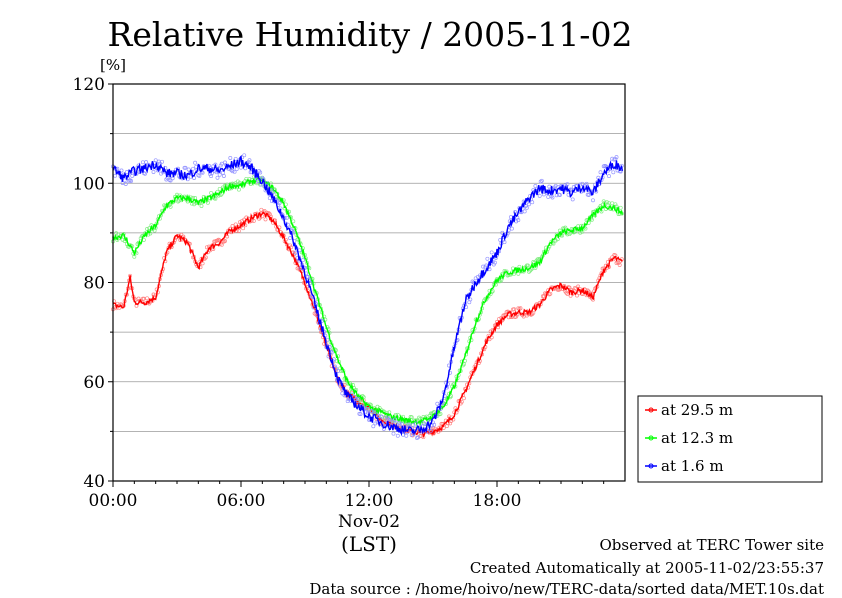  Describe the element at coordinates (370, 34) in the screenshot. I see `chart-title: Relative Humidity / 2005-11-02` at that location.